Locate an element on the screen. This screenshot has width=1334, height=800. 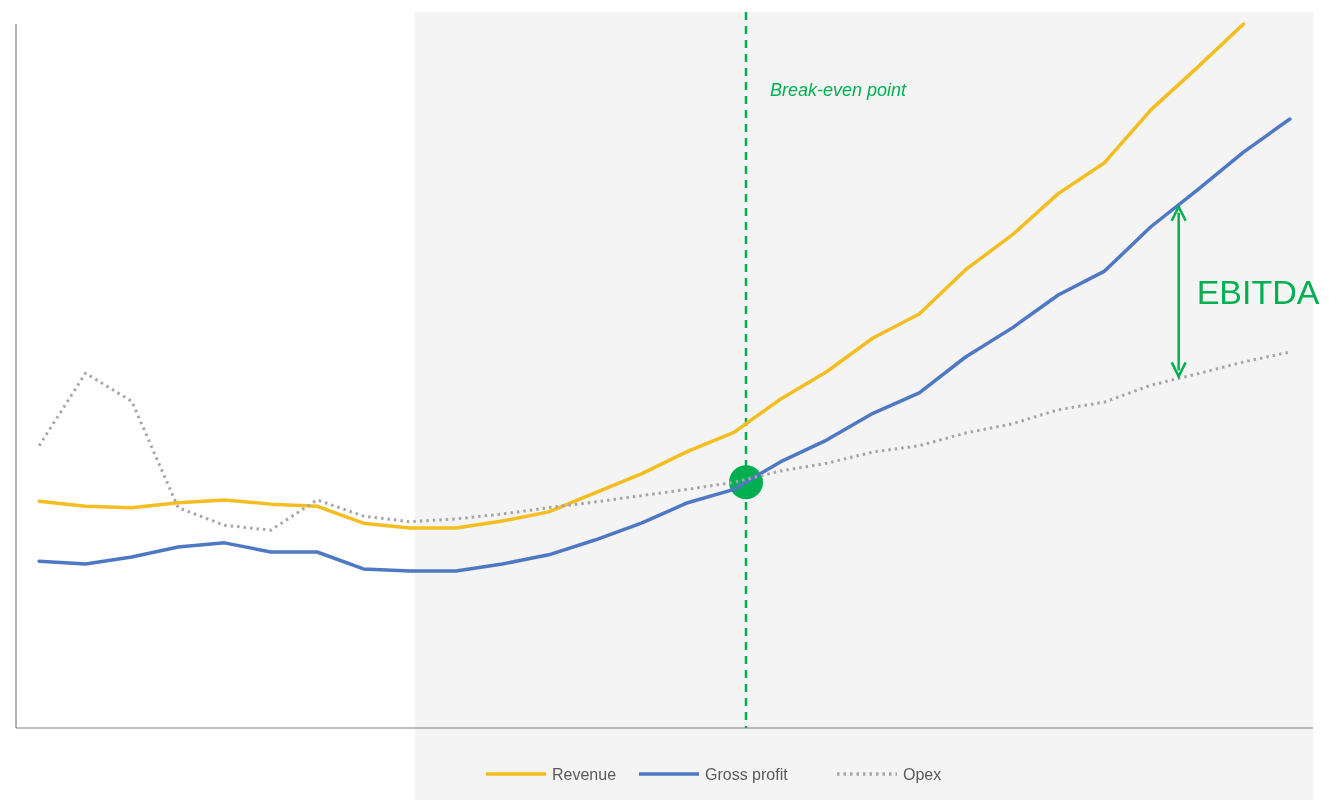
legend-label: Revenue is located at coordinates (584, 774).